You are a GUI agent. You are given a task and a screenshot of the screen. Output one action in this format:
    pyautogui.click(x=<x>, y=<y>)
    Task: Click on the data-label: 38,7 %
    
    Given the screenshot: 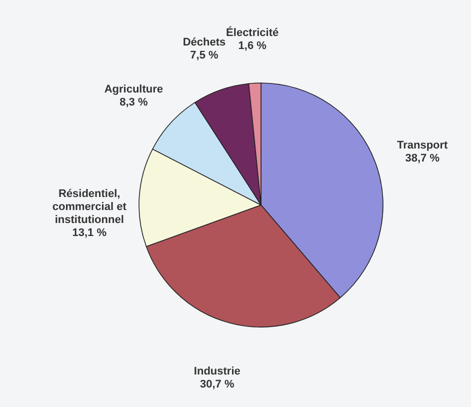 What is the action you would take?
    pyautogui.click(x=422, y=158)
    